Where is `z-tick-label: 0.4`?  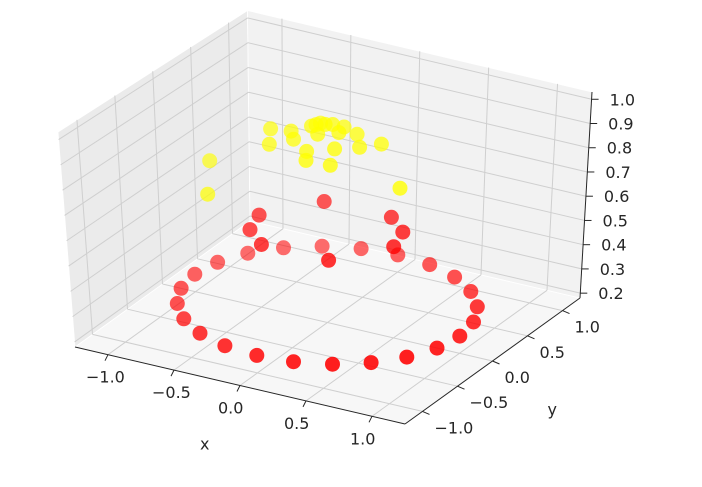 z-tick-label: 0.4 is located at coordinates (613, 245).